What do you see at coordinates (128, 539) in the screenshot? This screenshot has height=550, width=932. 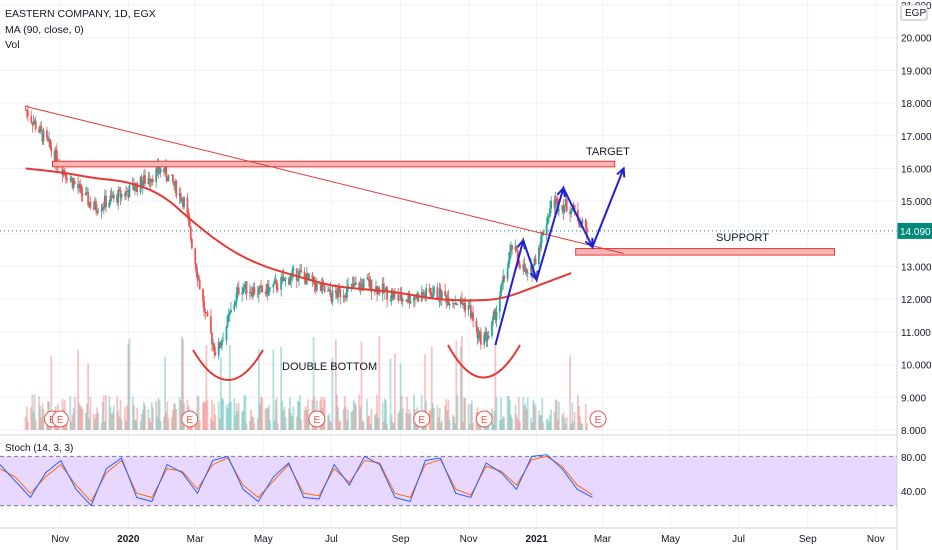 I see `time-tick-label: 2020` at bounding box center [128, 539].